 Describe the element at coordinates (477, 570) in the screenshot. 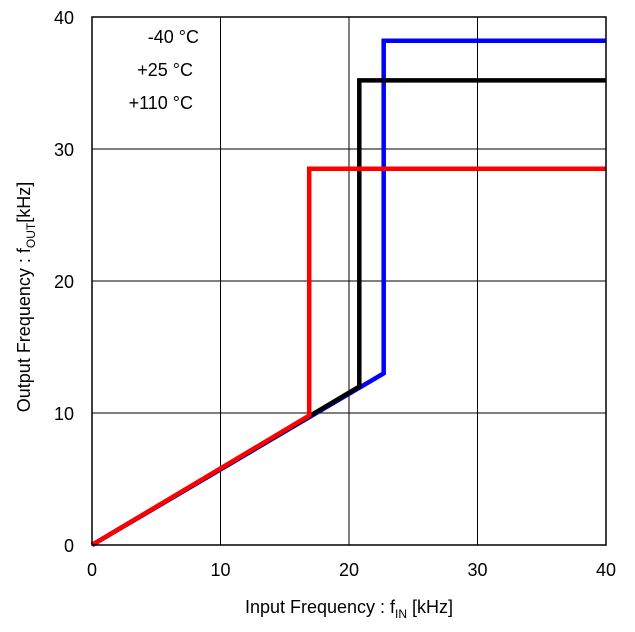

I see `x-tick-label-30: 30` at that location.